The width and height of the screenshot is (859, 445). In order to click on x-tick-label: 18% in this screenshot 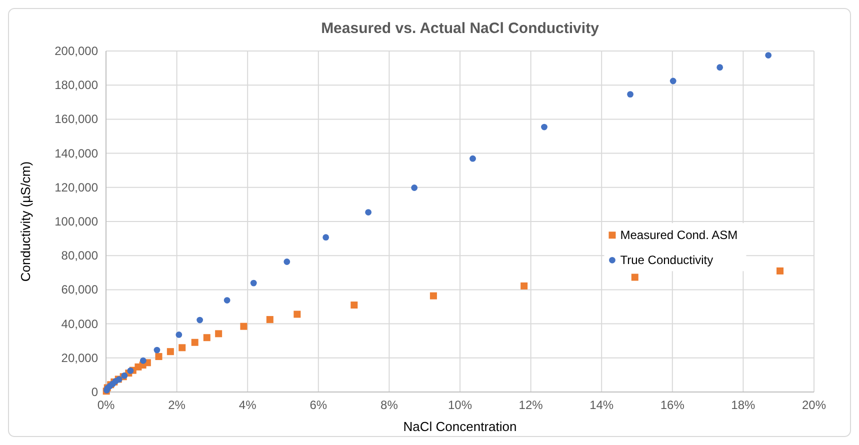, I will do `click(743, 405)`.